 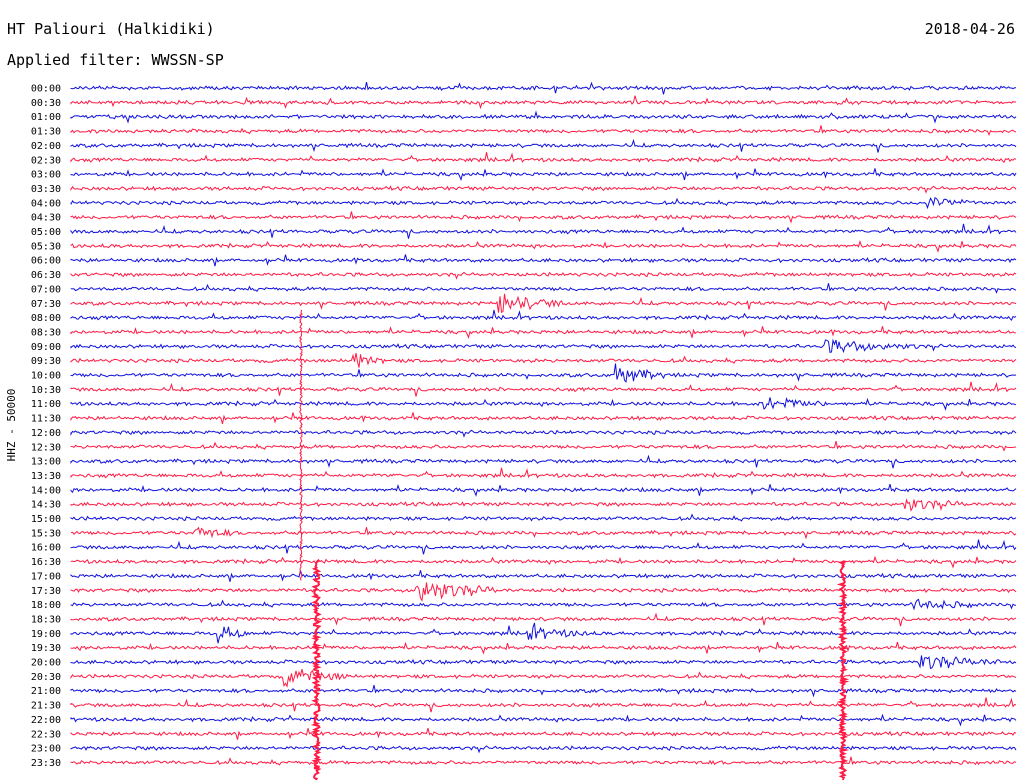 What do you see at coordinates (46, 591) in the screenshot?
I see `row-time-label: 17:30` at bounding box center [46, 591].